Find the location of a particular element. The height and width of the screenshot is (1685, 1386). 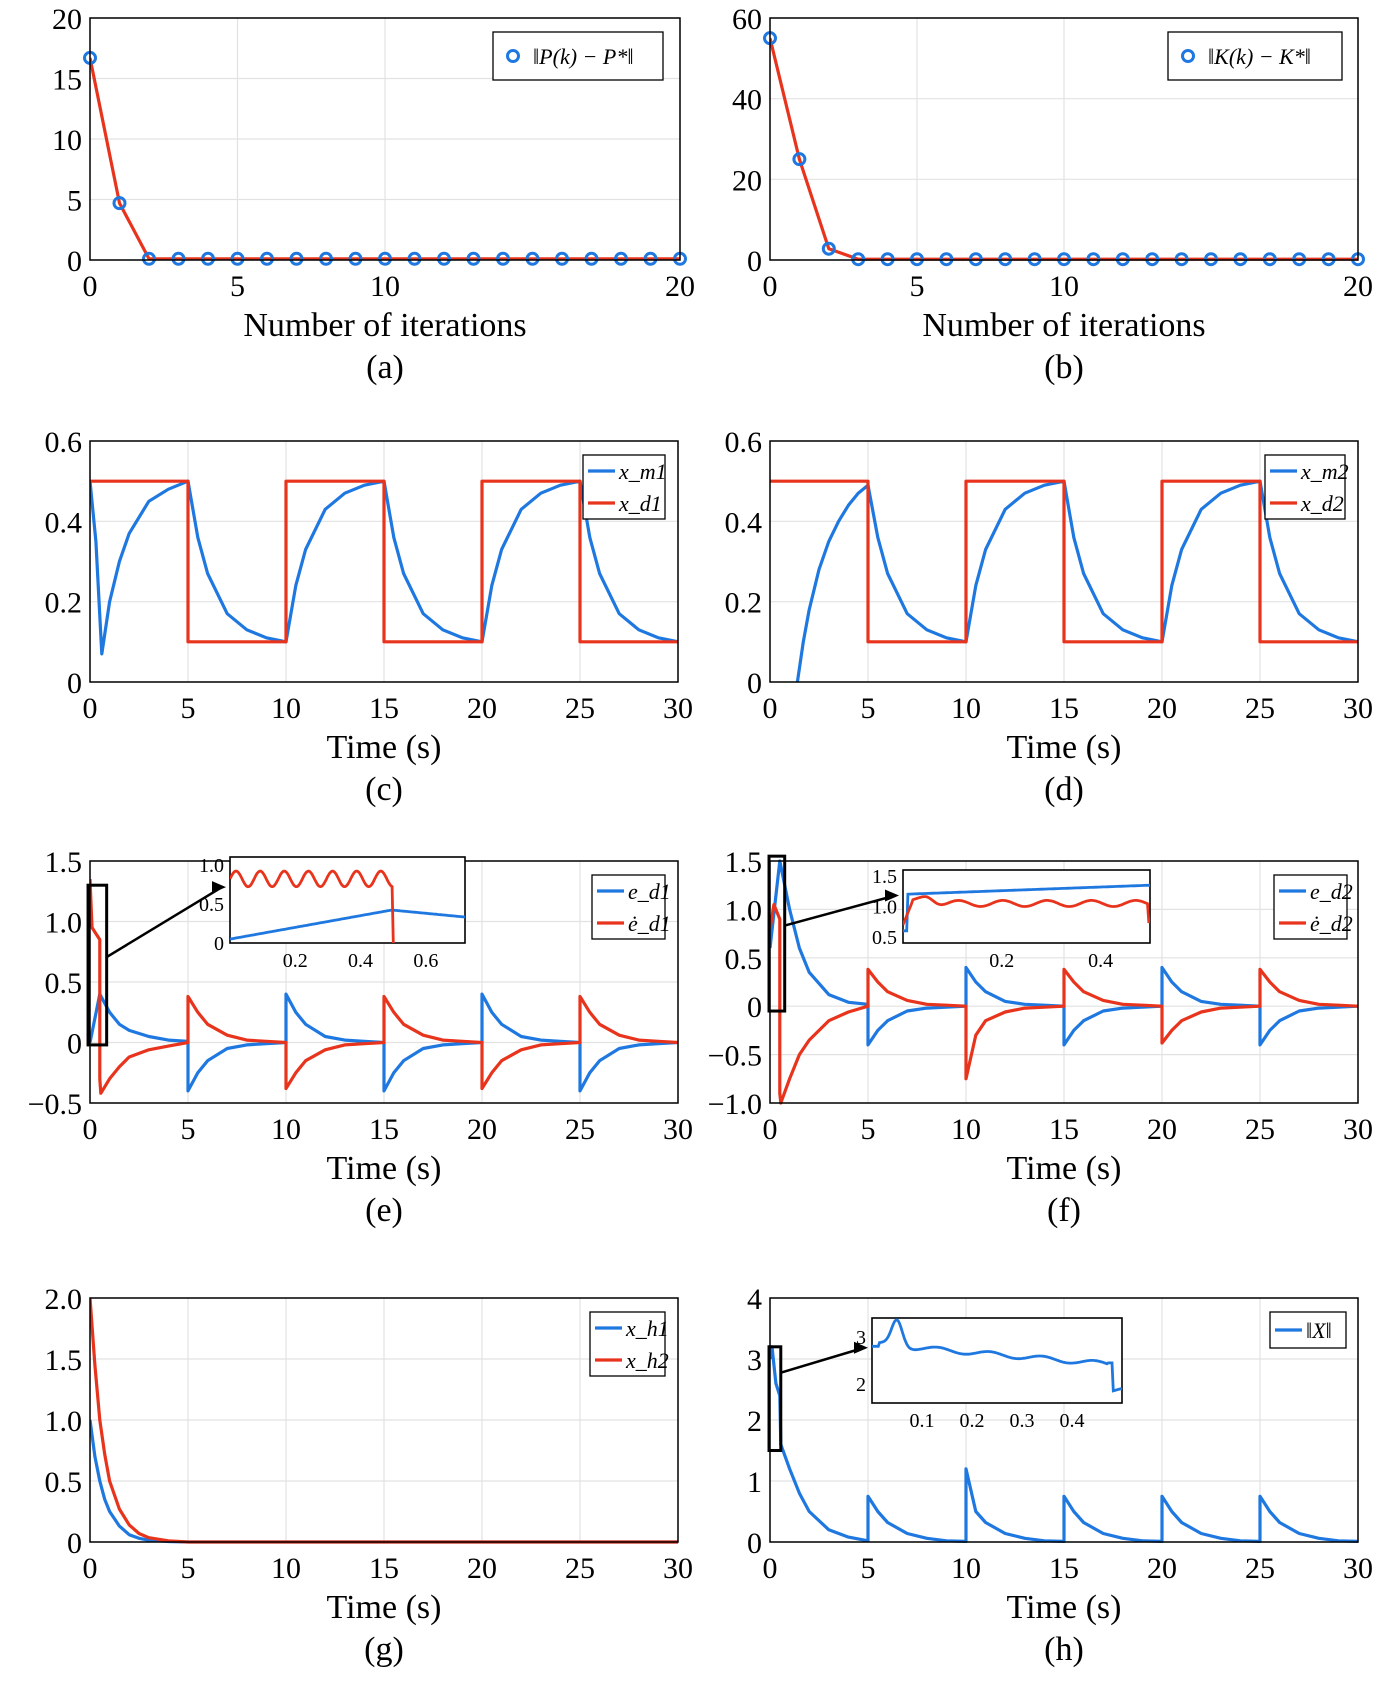

inset-panel is located at coordinates (347, 900).